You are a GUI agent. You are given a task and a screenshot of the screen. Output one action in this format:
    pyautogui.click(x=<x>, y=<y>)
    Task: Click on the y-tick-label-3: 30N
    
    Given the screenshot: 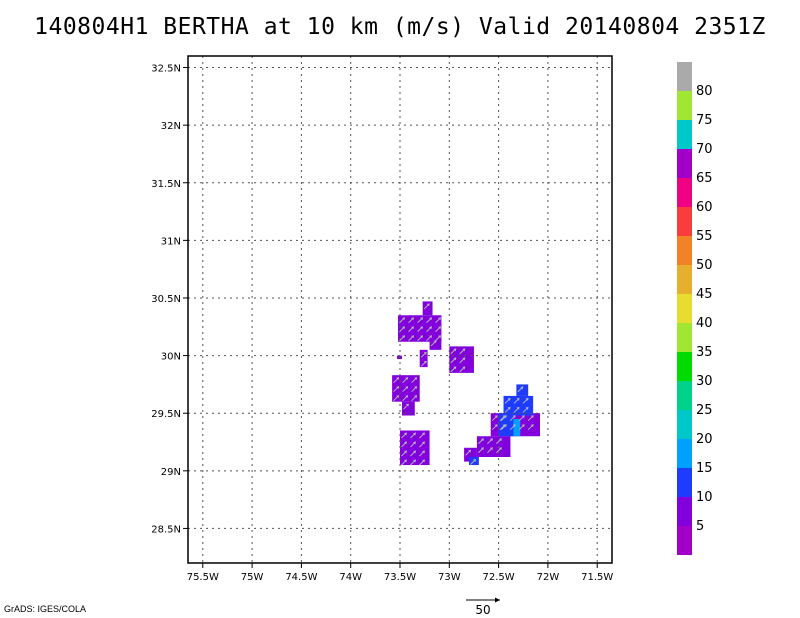 What is the action you would take?
    pyautogui.click(x=171, y=357)
    